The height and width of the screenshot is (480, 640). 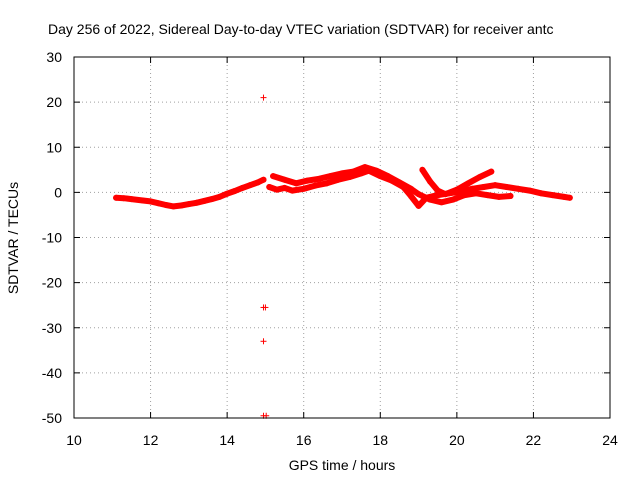 What do you see at coordinates (151, 440) in the screenshot?
I see `x-tick-label: 12` at bounding box center [151, 440].